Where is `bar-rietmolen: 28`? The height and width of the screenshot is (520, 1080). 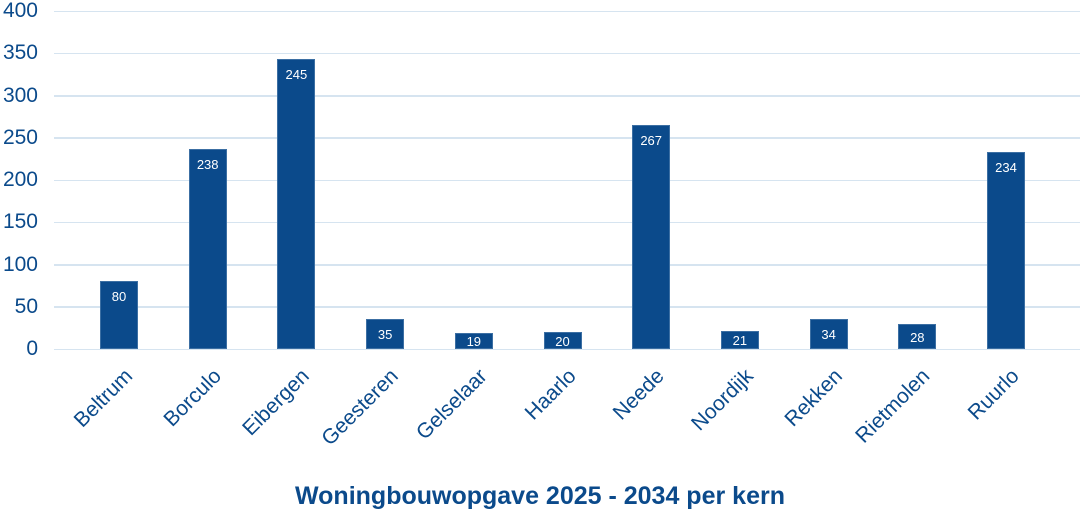
bar-rietmolen: 28 is located at coordinates (917, 336).